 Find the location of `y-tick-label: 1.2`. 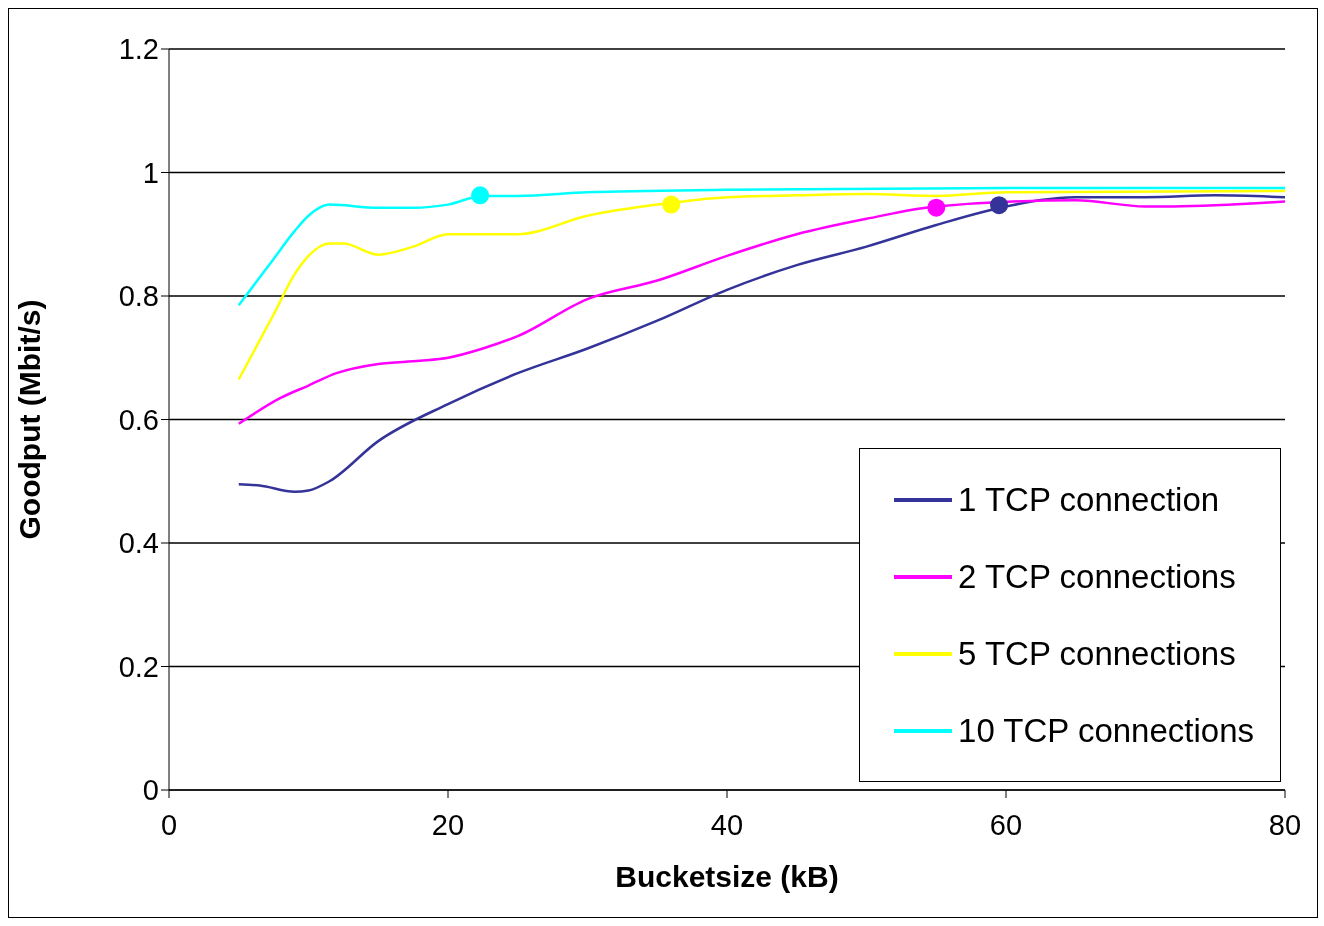

y-tick-label: 1.2 is located at coordinates (138, 49).